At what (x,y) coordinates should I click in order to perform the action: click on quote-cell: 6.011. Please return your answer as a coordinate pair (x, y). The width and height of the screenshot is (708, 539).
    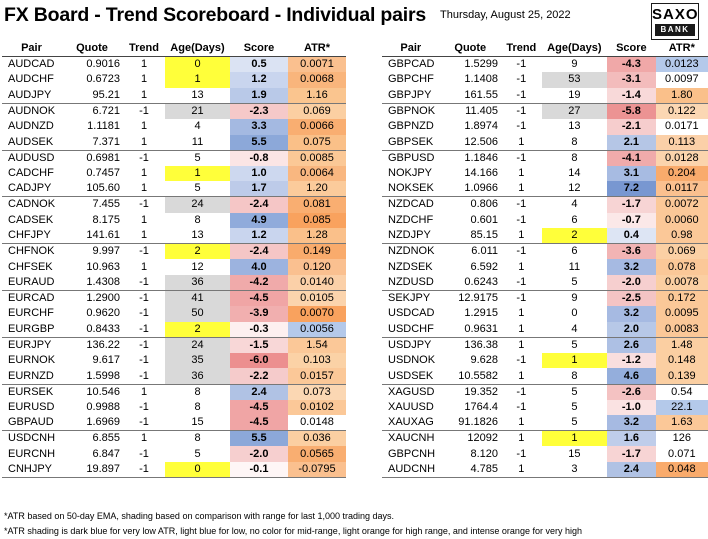
    Looking at the image, I should click on (484, 251).